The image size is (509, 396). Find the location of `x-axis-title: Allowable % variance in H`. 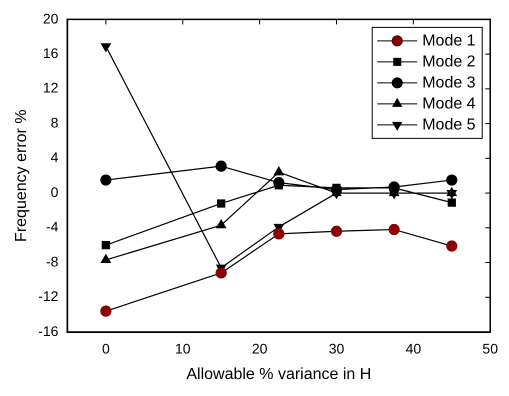

x-axis-title: Allowable % variance in H is located at coordinates (279, 374).